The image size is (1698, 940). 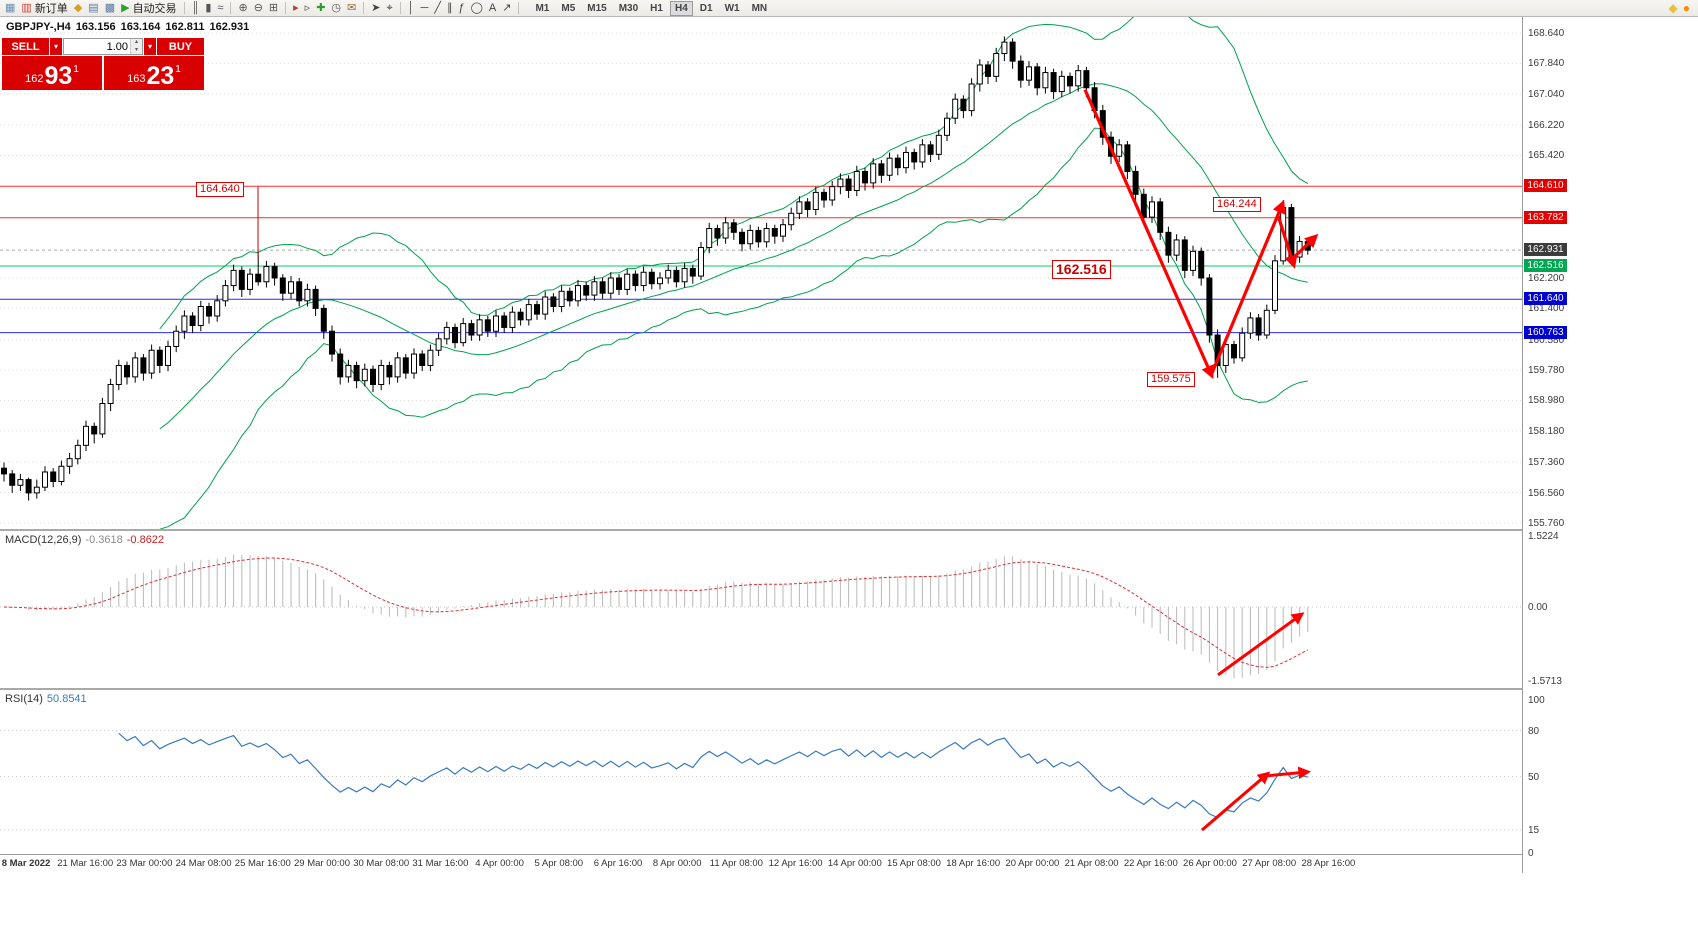 I want to click on panel-splitter-main-macd, so click(x=784, y=530).